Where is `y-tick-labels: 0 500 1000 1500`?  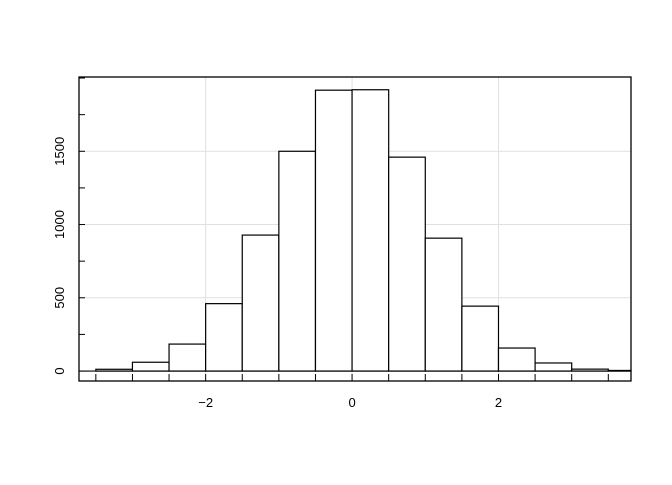
y-tick-labels: 0 500 1000 1500 is located at coordinates (59, 256).